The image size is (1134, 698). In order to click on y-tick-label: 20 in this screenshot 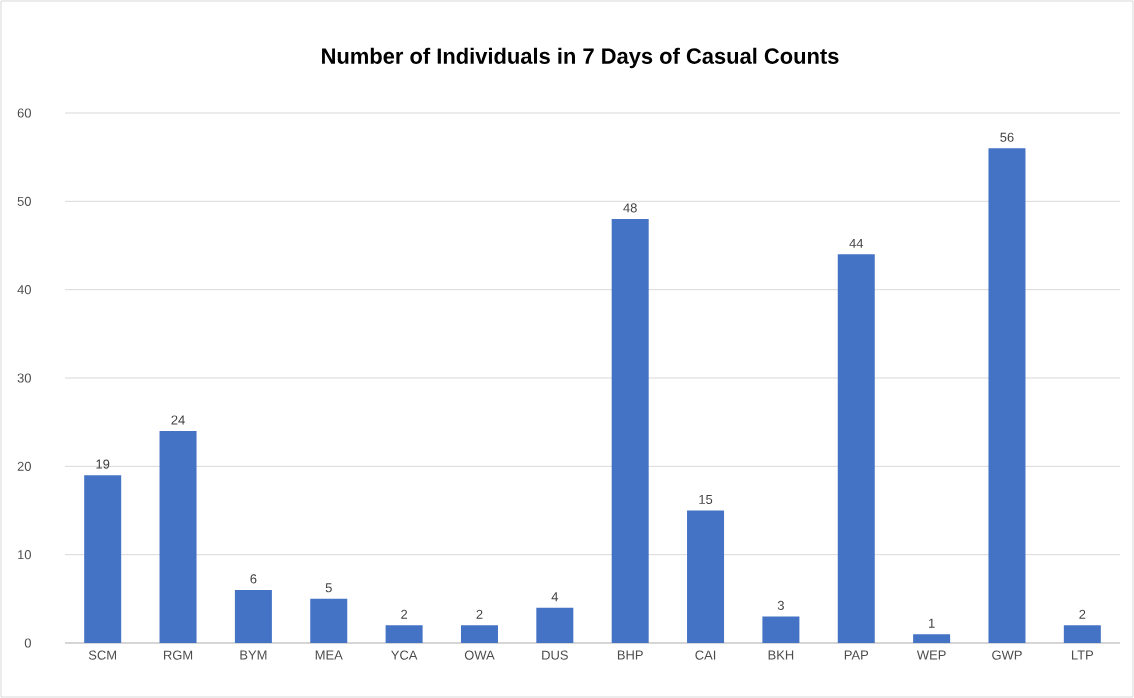, I will do `click(24, 466)`.